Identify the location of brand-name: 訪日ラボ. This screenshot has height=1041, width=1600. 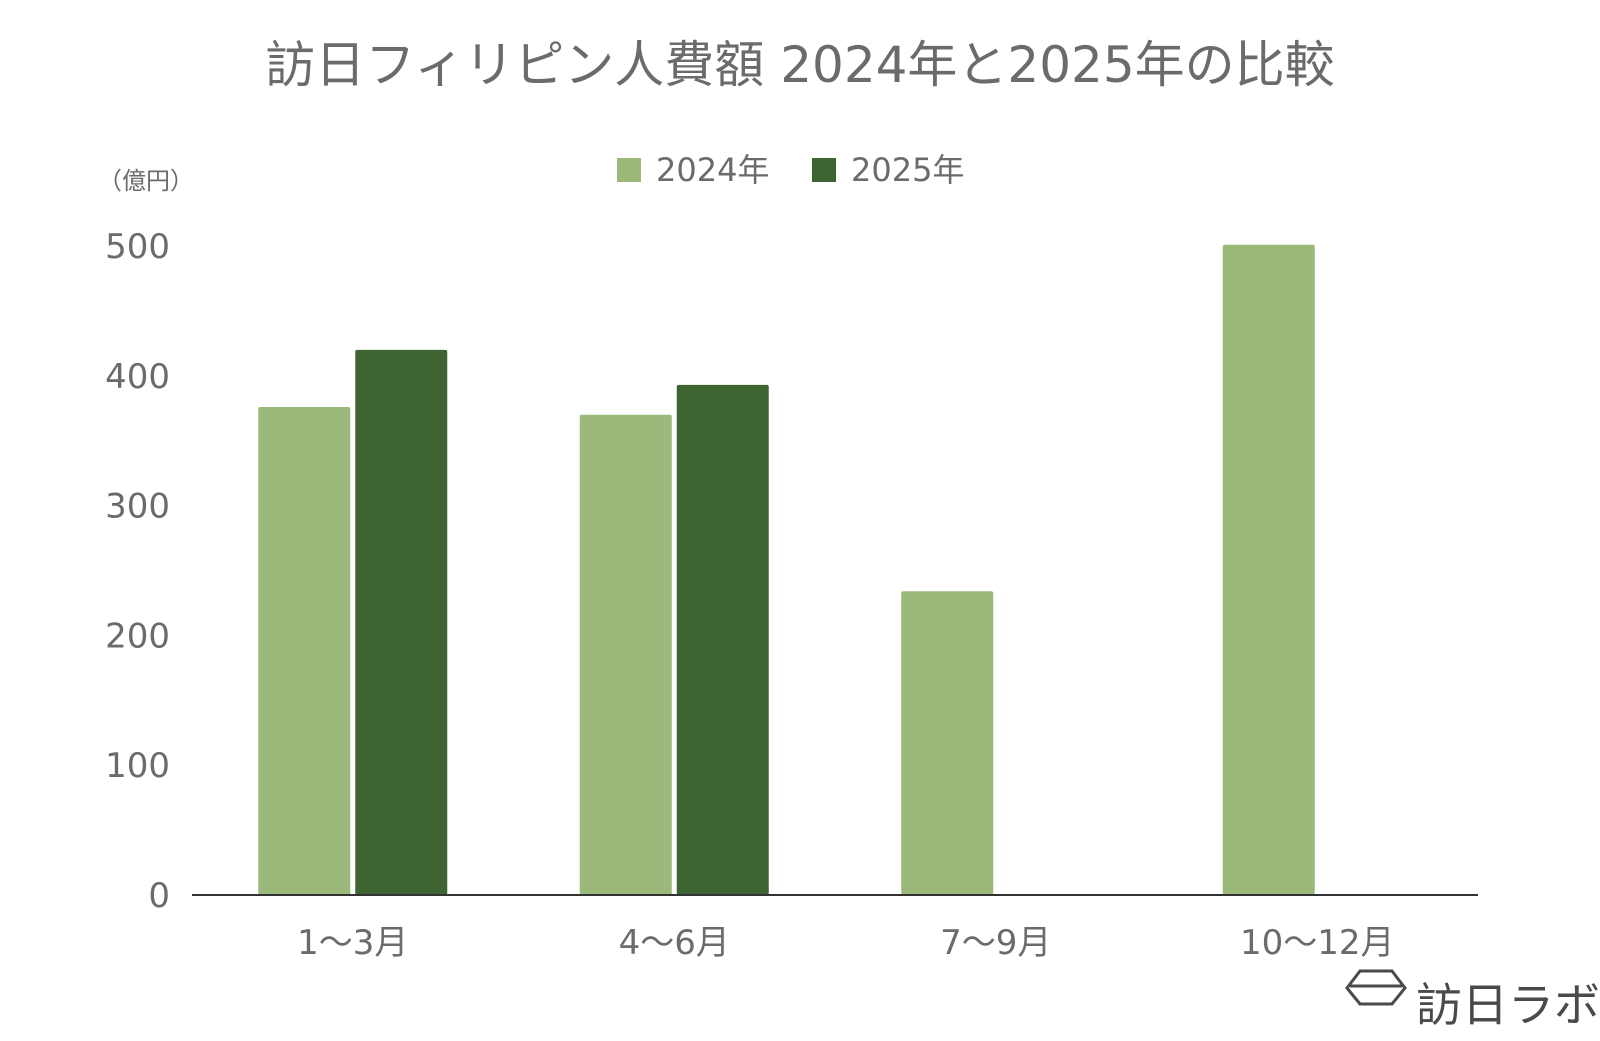
(1508, 1005).